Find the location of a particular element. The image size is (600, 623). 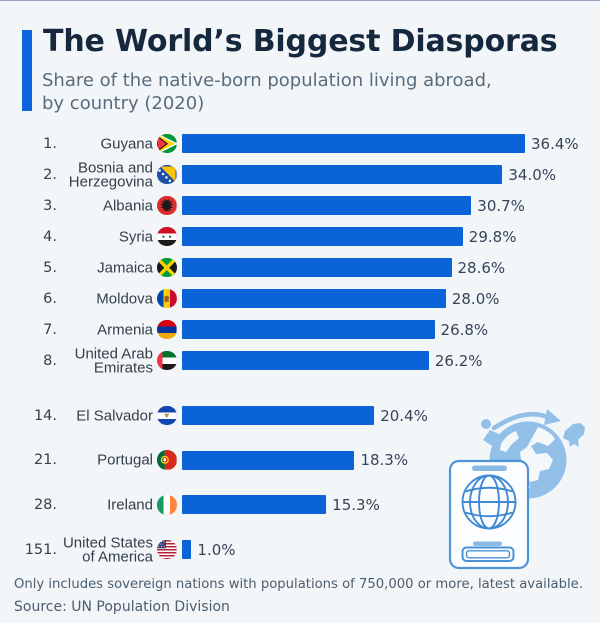

chart-row: 21. Portugal 18.3% is located at coordinates (300, 460).